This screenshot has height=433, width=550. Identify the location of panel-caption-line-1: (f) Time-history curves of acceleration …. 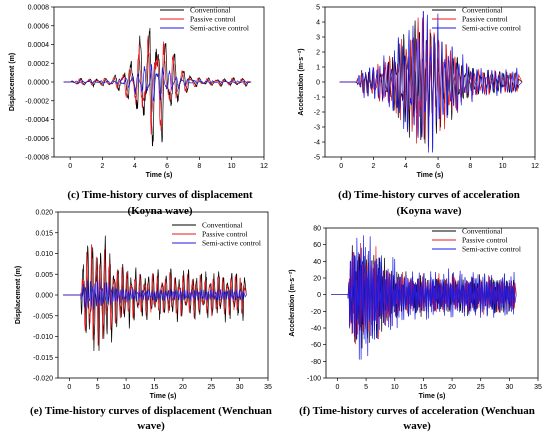
(417, 411).